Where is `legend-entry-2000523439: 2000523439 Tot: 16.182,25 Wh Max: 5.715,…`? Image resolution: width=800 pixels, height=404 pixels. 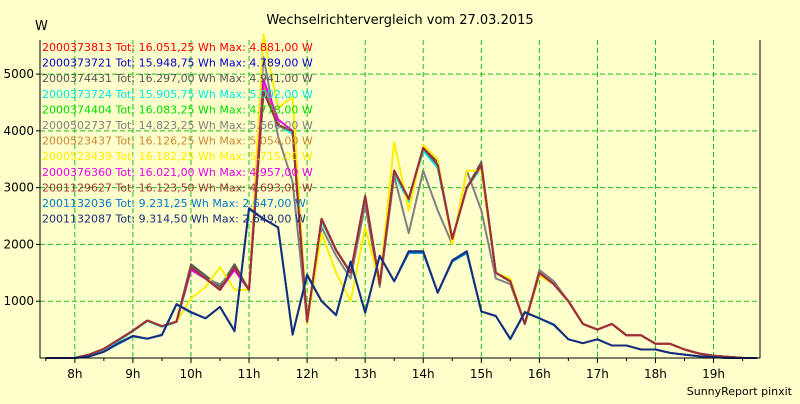
legend-entry-2000523439: 2000523439 Tot: 16.182,25 Wh Max: 5.715,… is located at coordinates (177, 156).